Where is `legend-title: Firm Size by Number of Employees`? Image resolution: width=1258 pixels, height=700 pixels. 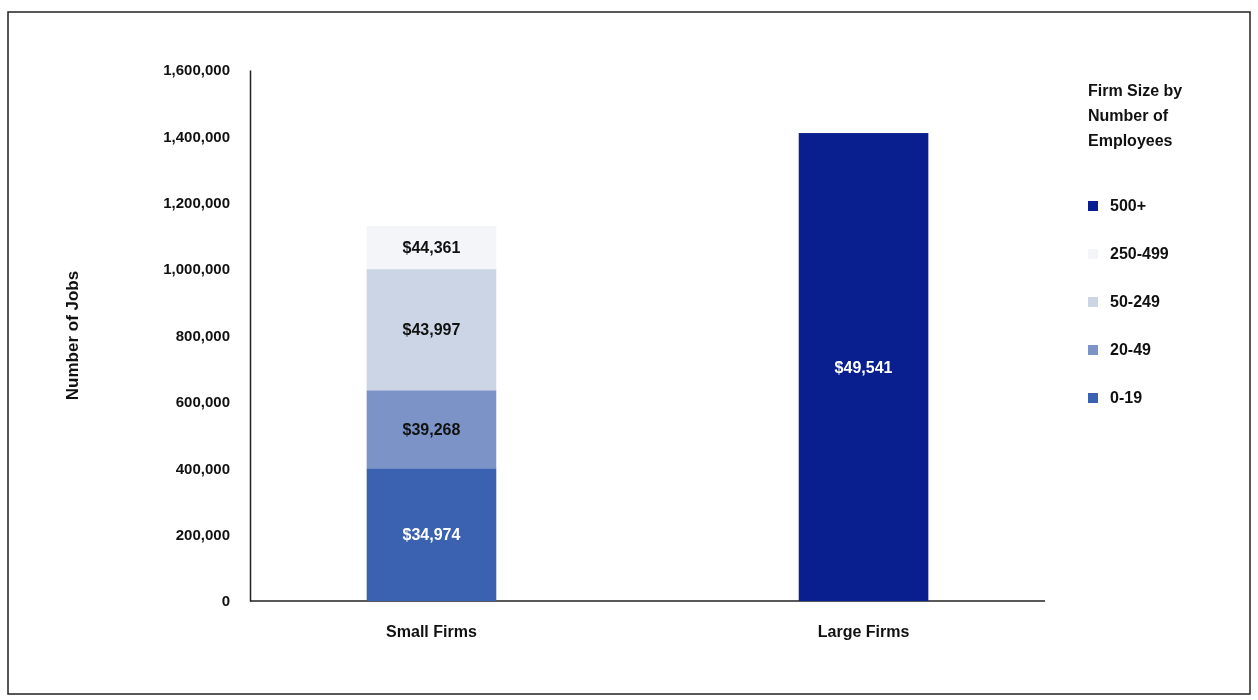 legend-title: Firm Size by Number of Employees is located at coordinates (1135, 115).